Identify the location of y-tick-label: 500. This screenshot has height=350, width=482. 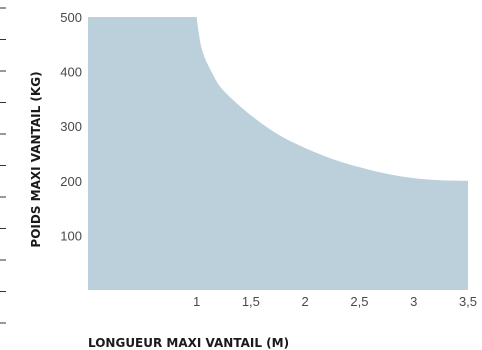
(71, 17).